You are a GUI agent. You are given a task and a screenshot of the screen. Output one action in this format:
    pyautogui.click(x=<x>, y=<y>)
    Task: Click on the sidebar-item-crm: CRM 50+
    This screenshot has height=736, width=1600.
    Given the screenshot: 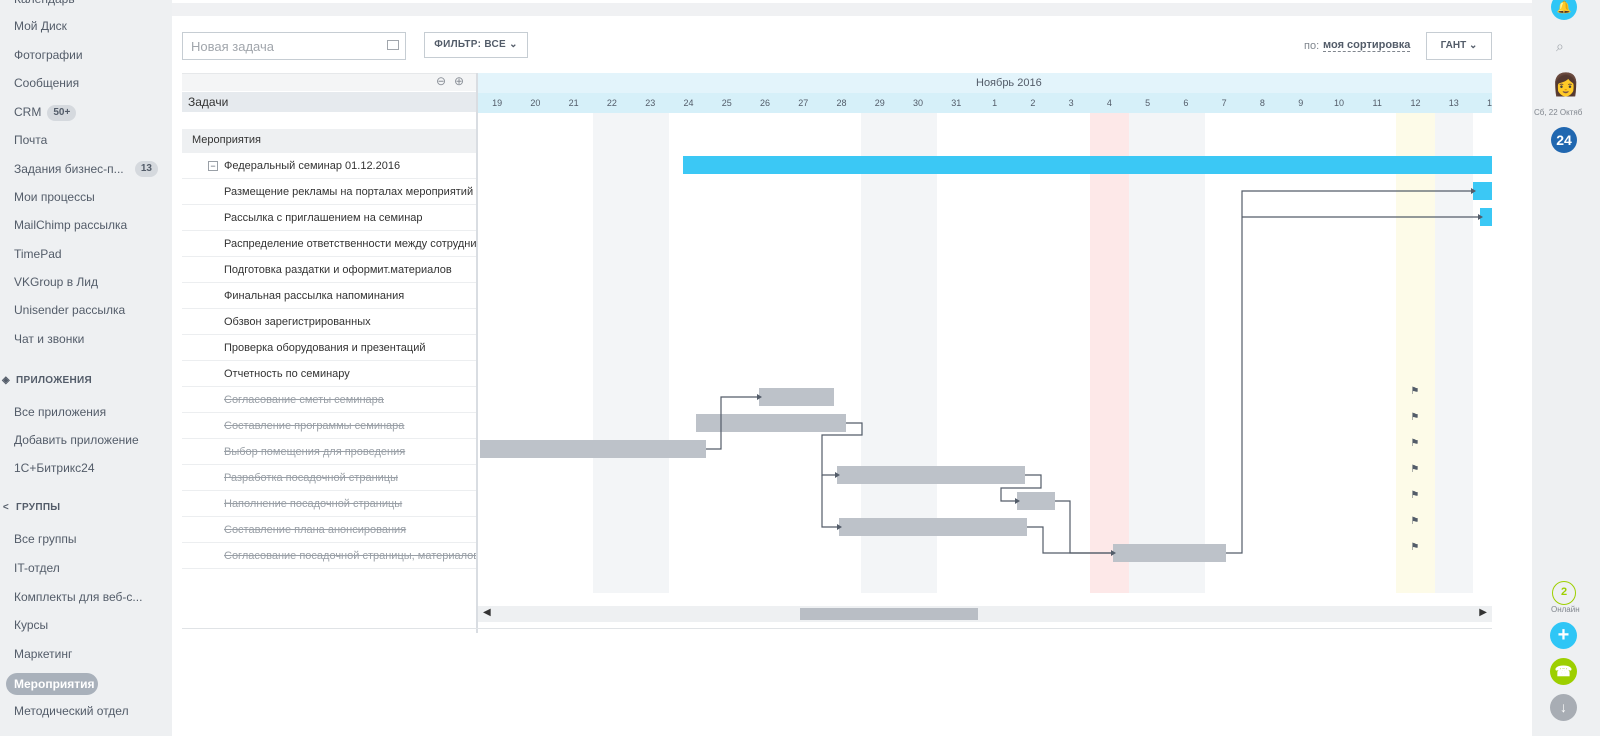 What is the action you would take?
    pyautogui.click(x=45, y=112)
    